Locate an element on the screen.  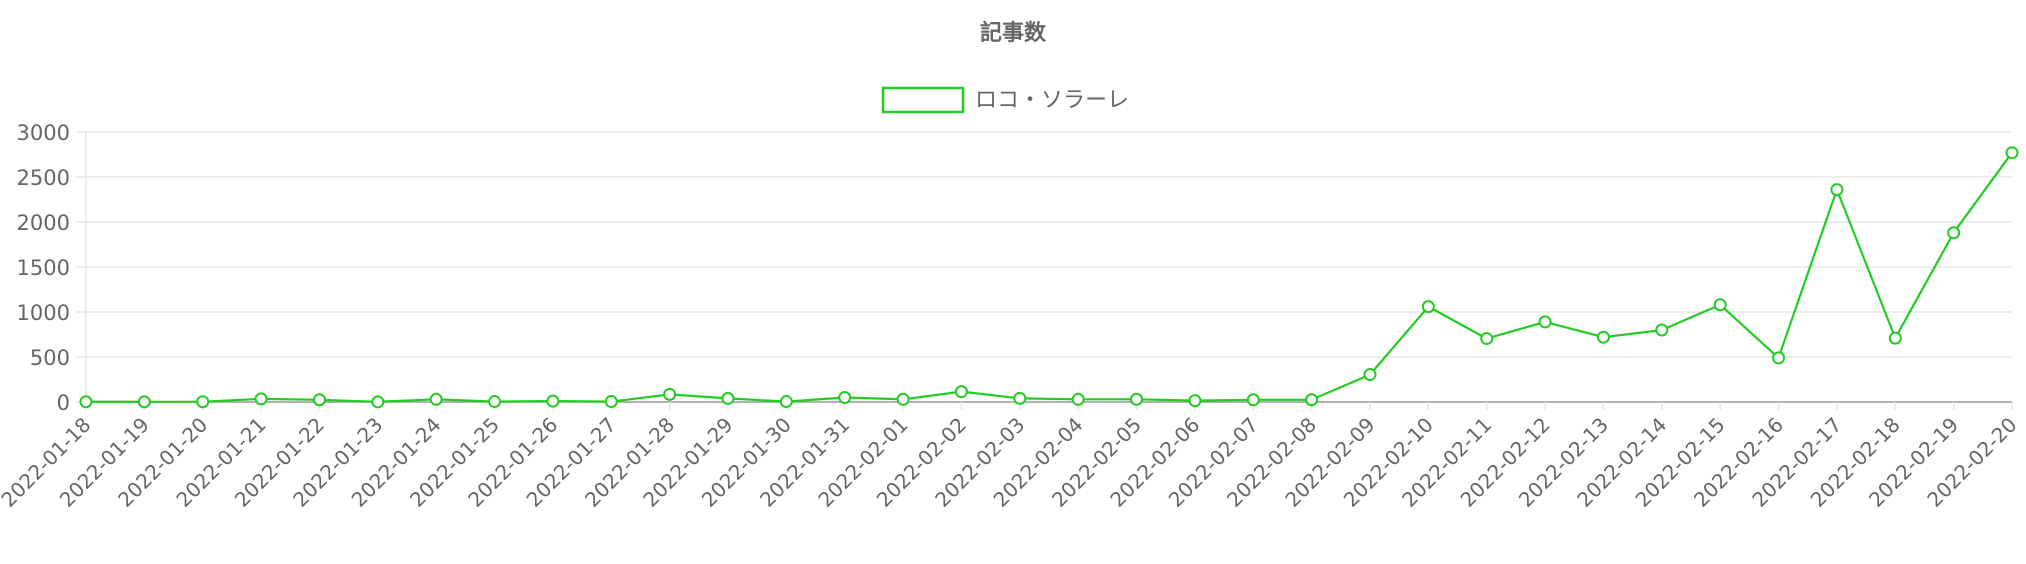
y-tick-label: 2000 is located at coordinates (43, 223).